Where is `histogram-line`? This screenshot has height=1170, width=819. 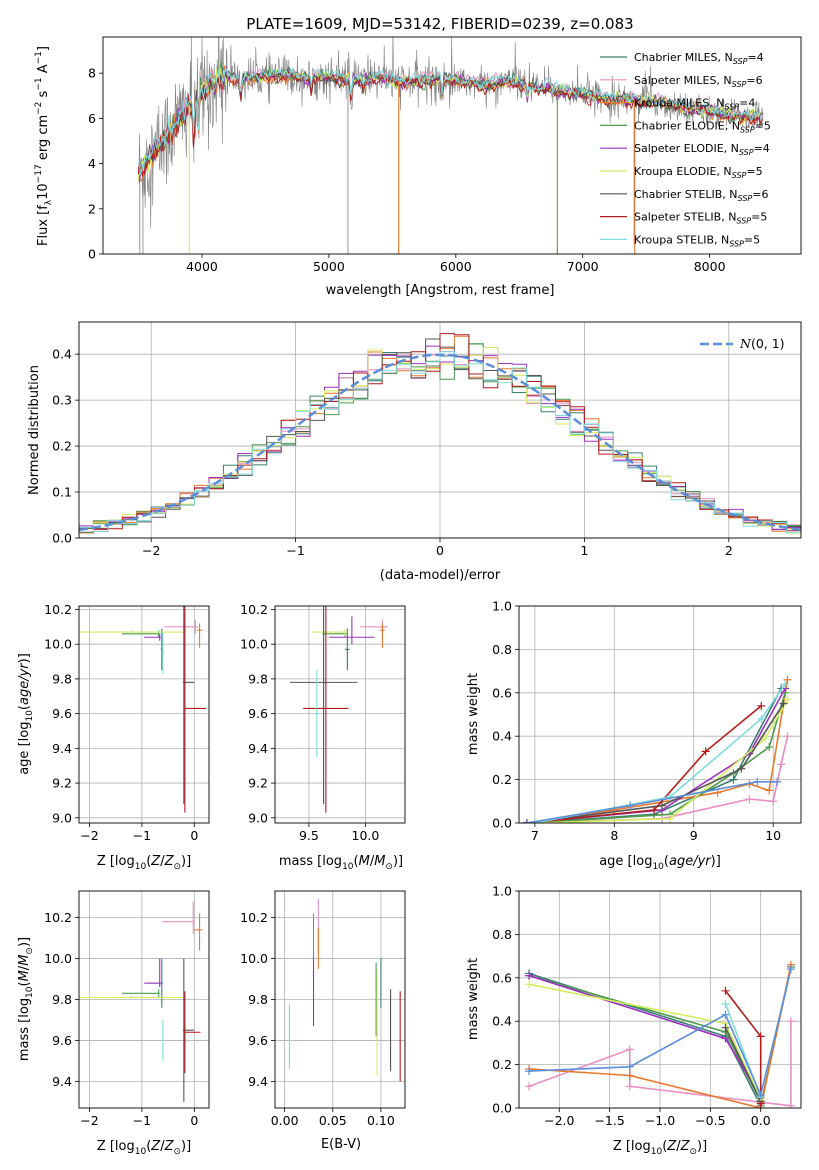 histogram-line is located at coordinates (440, 442).